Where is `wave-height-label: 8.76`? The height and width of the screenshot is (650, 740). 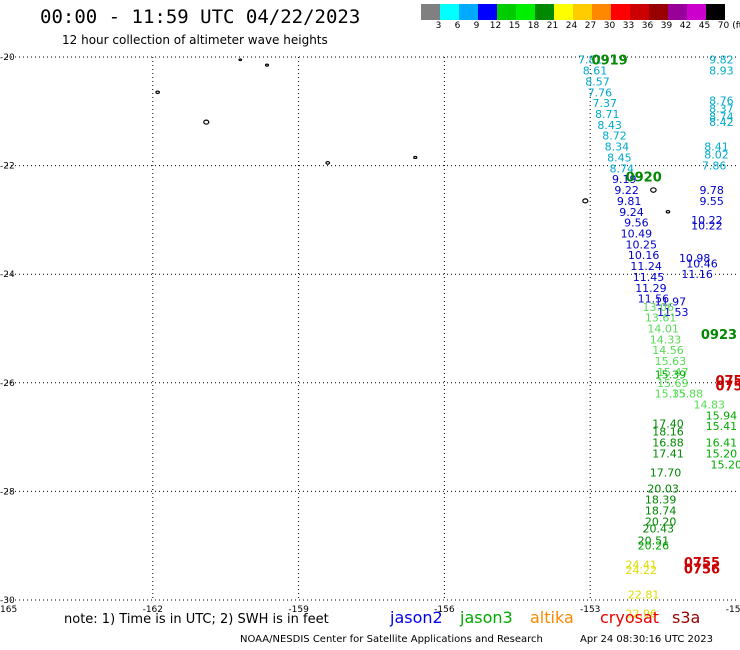 wave-height-label: 8.76 is located at coordinates (721, 100).